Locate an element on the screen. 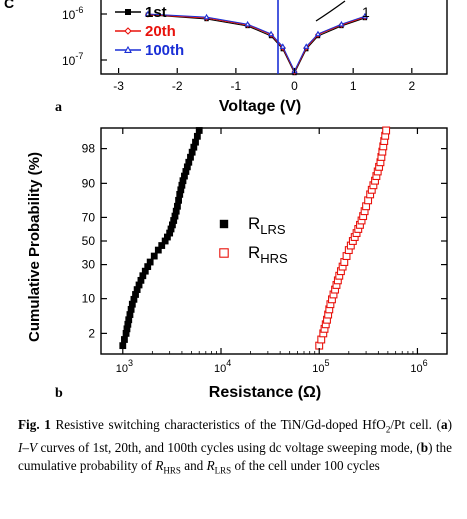 The image size is (467, 519). y-tick-label: 90 is located at coordinates (89, 183).